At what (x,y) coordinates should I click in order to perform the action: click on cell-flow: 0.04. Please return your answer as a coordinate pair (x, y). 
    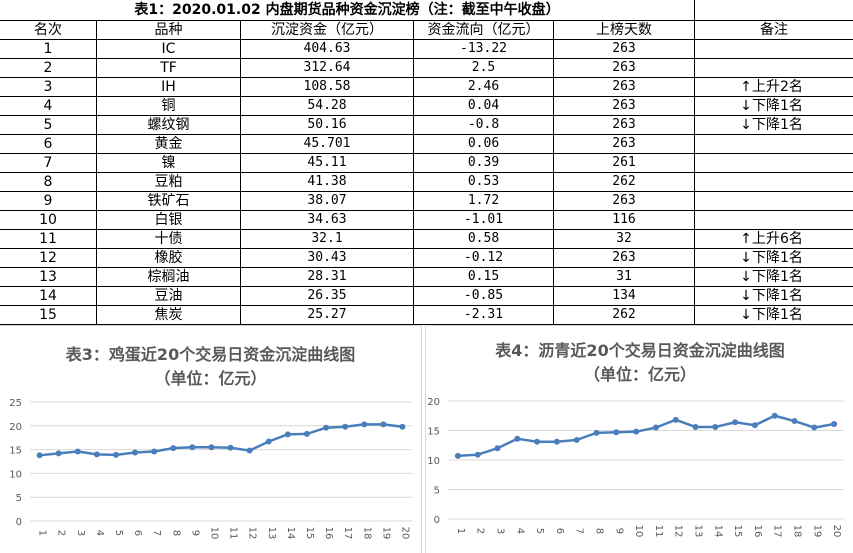
    Looking at the image, I should click on (484, 106).